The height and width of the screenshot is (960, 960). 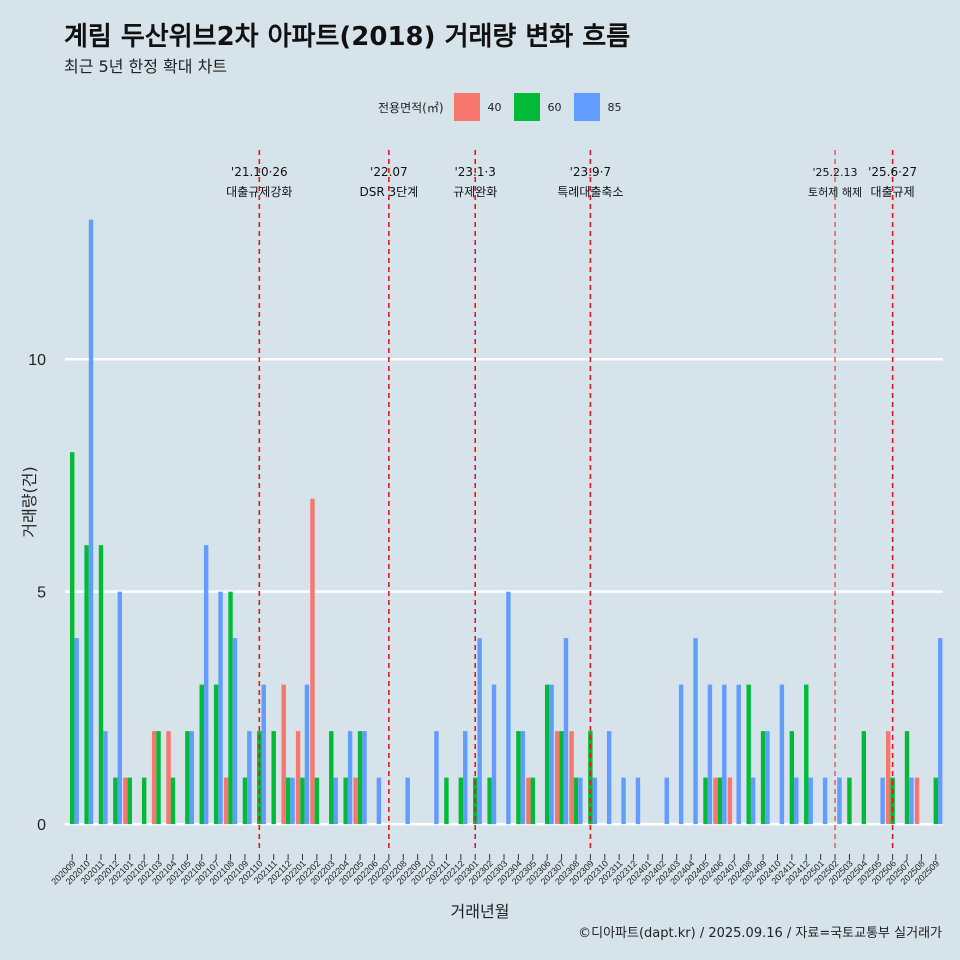 What do you see at coordinates (537, 107) in the screenshot?
I see `legend-item-60: 60` at bounding box center [537, 107].